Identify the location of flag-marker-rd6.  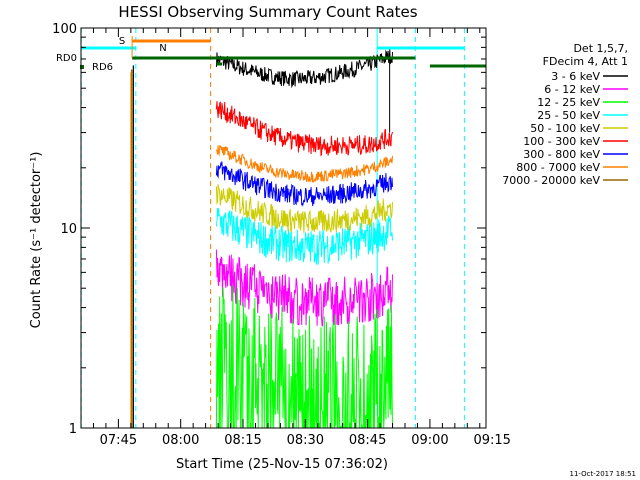
(82, 67).